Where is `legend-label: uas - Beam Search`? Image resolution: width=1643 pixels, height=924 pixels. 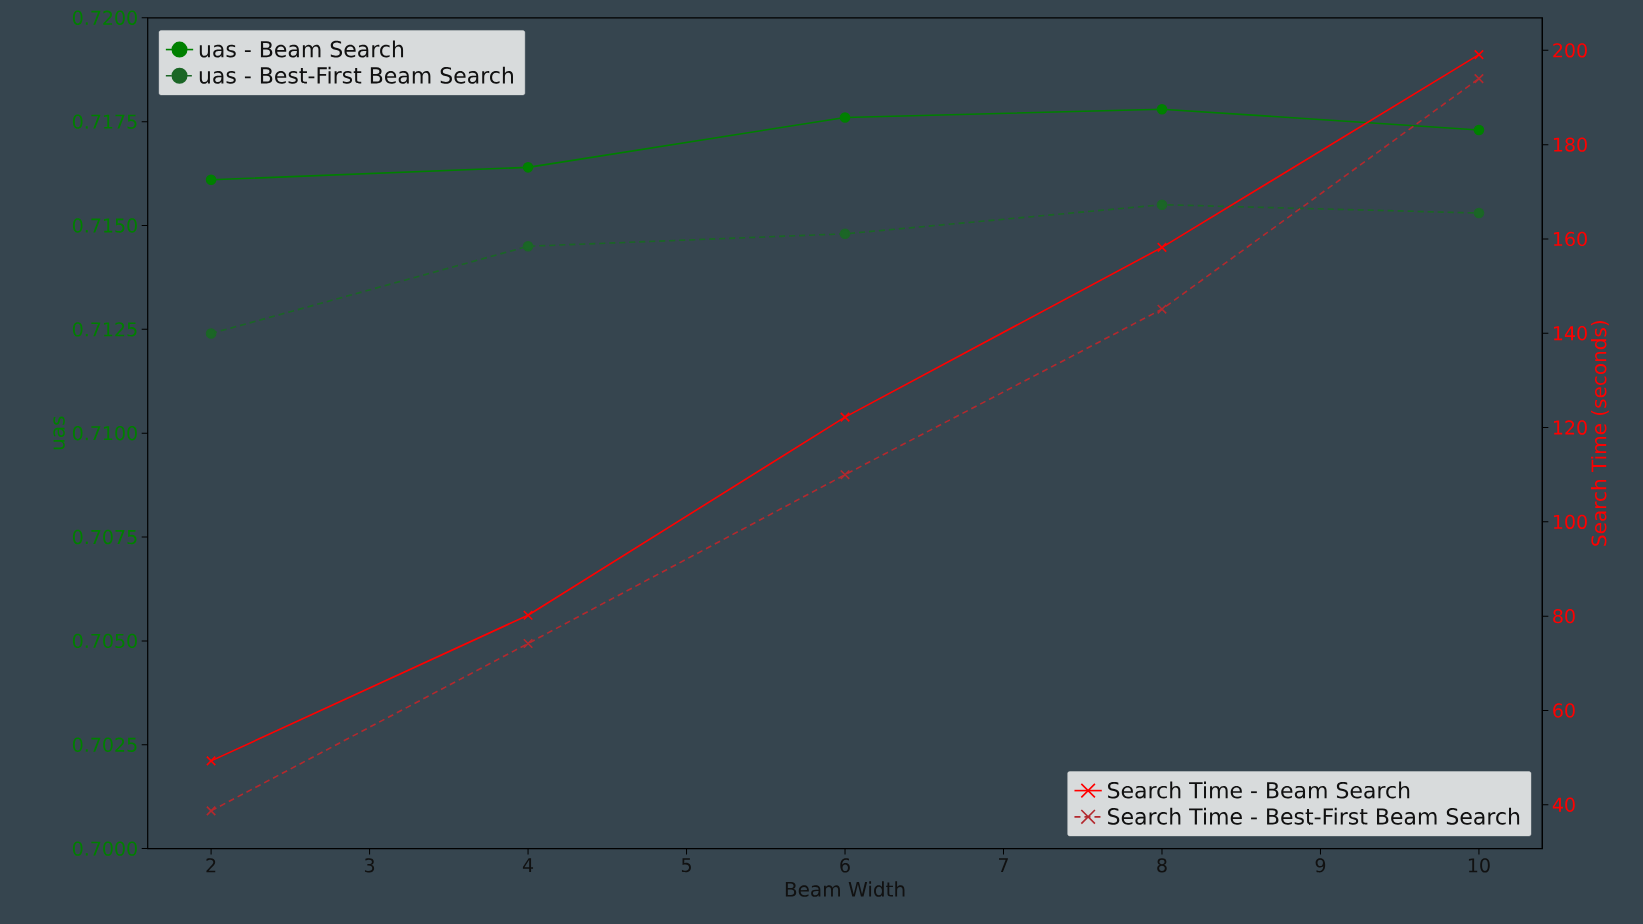
legend-label: uas - Beam Search is located at coordinates (301, 49).